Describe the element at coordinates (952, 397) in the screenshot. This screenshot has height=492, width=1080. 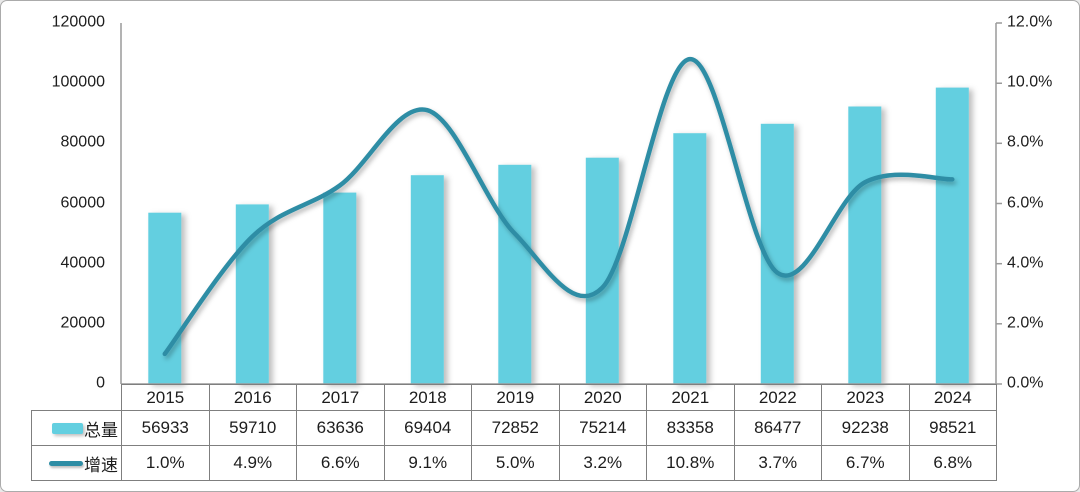
I see `year-cell-2024: 2024` at that location.